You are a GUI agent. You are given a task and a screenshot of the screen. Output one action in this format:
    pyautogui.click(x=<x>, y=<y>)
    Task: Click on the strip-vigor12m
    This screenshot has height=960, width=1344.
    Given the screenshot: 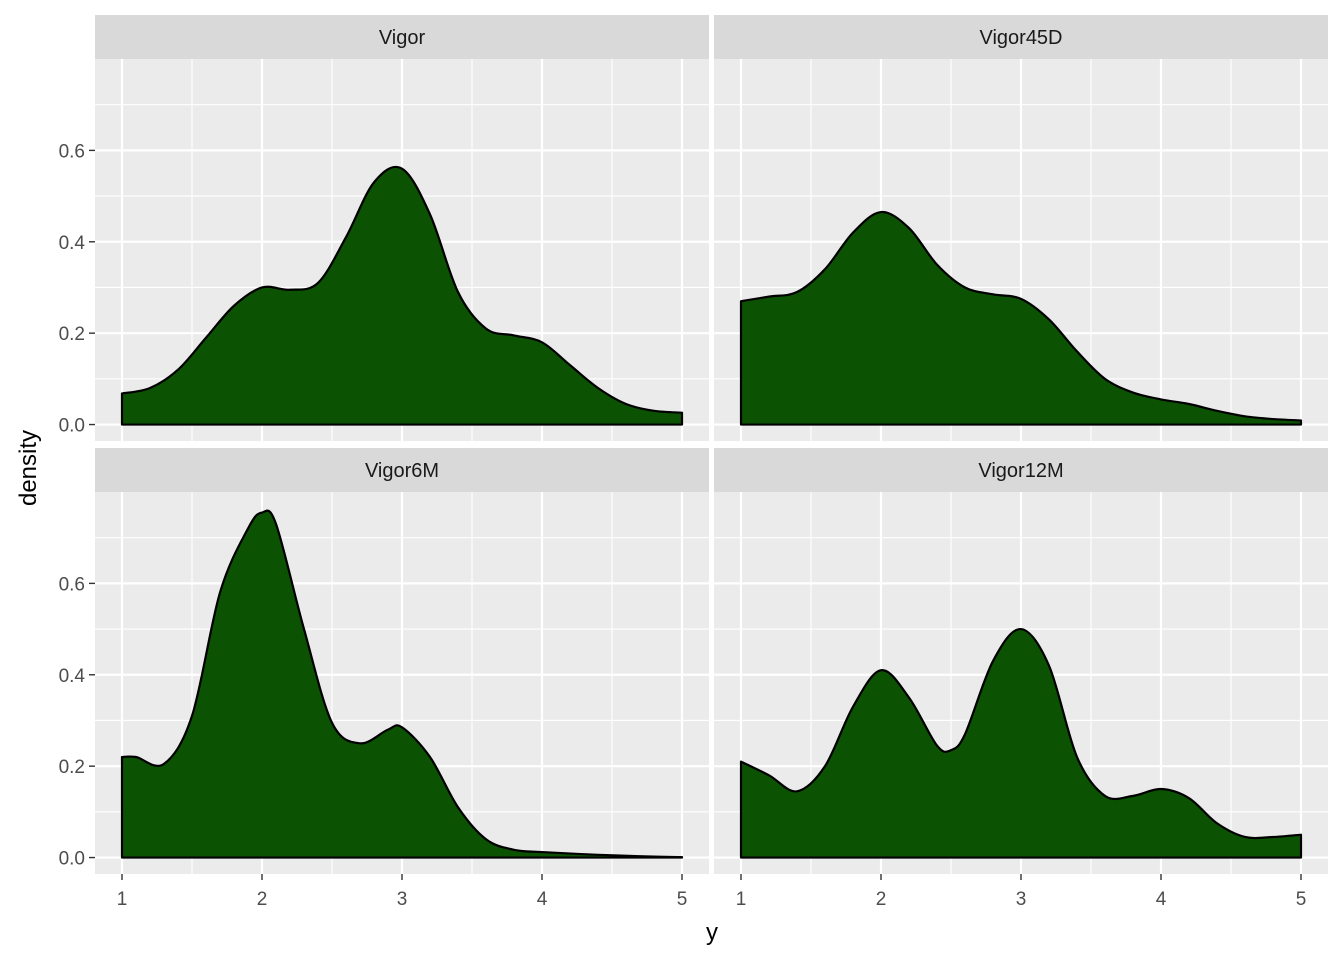 What is the action you would take?
    pyautogui.click(x=1021, y=470)
    